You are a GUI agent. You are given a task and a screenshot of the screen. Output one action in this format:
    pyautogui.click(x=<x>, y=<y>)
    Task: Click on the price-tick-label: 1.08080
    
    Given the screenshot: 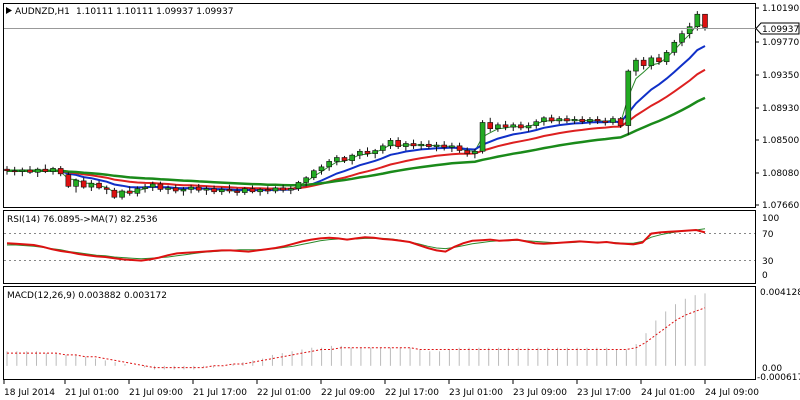 What is the action you would take?
    pyautogui.click(x=780, y=174)
    